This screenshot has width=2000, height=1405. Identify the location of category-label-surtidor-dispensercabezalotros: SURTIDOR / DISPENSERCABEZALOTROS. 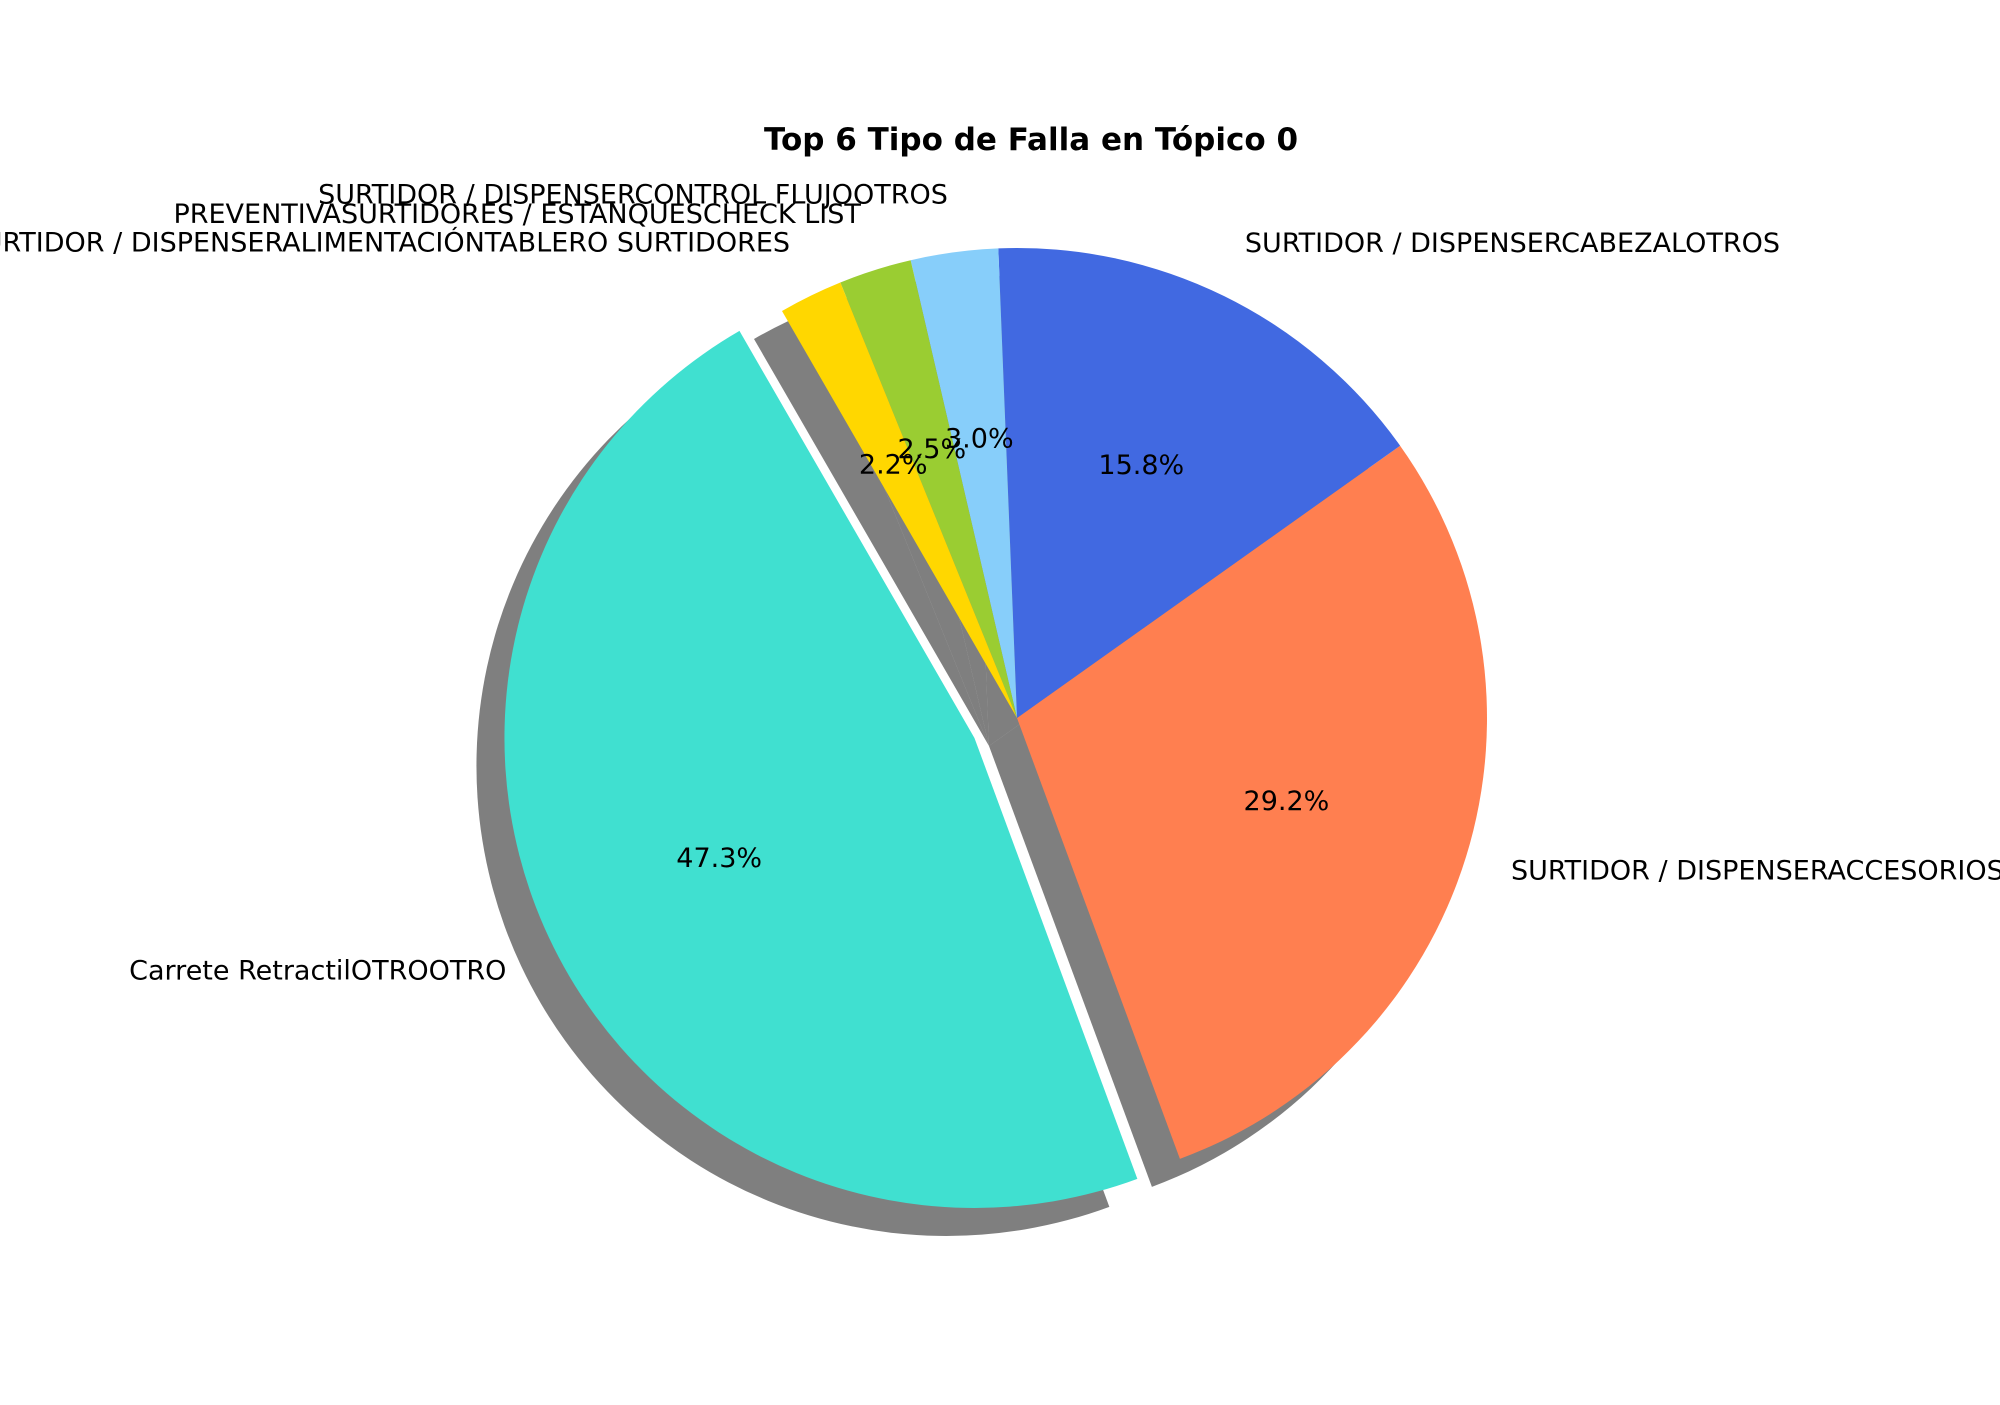
(1512, 243).